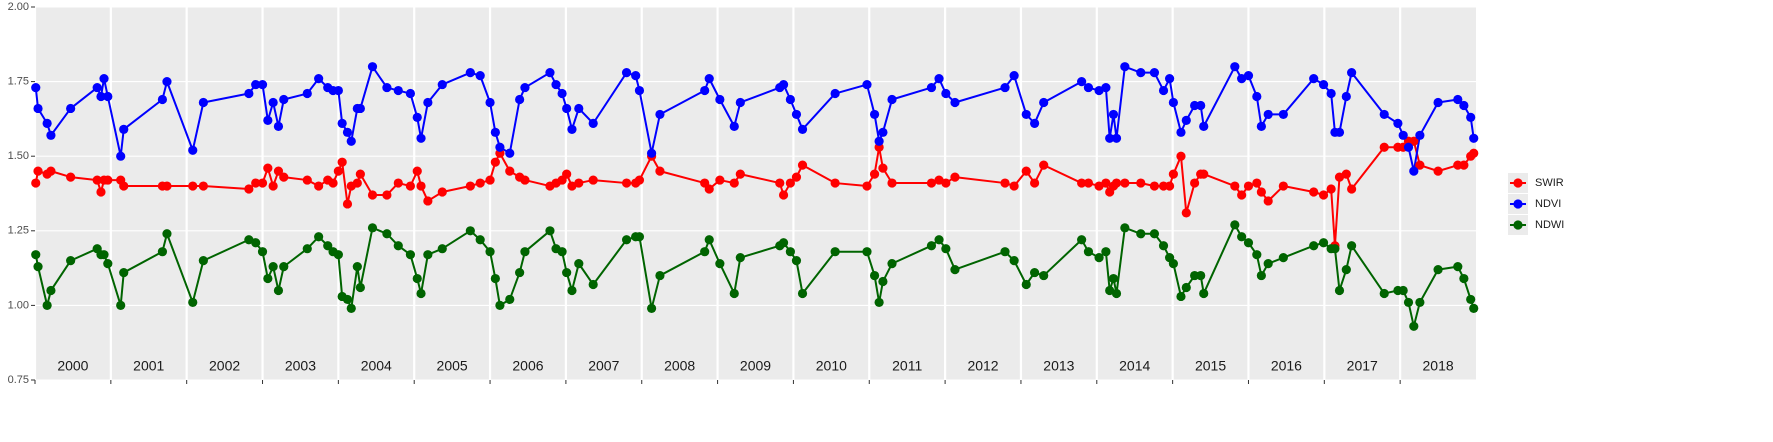  I want to click on legend-marker, so click(1518, 183).